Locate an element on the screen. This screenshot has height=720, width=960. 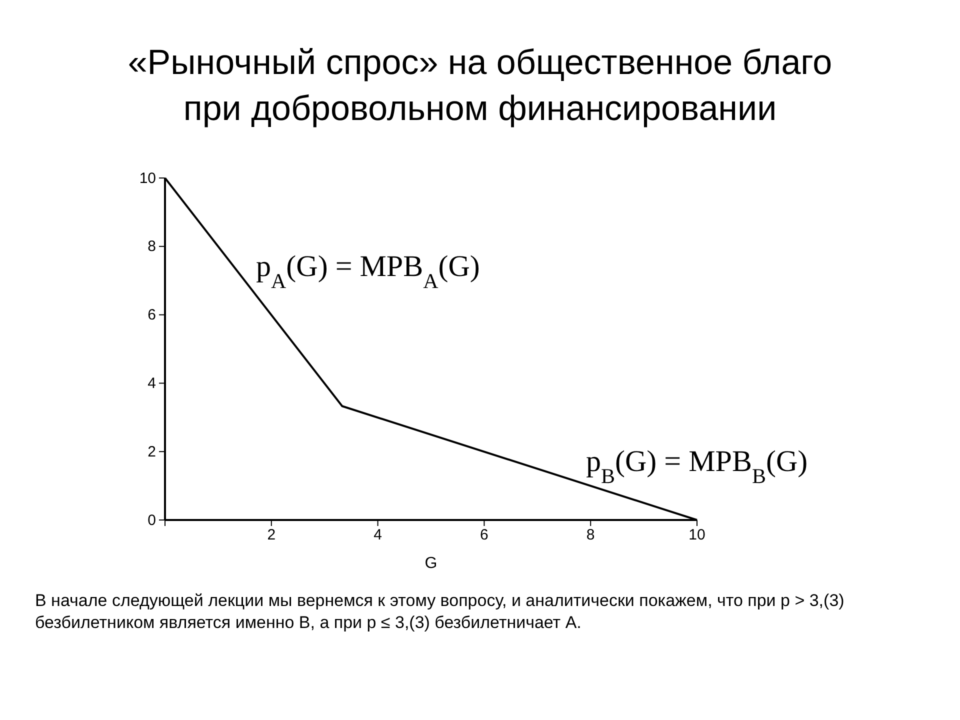
y-tick-label: 8 is located at coordinates (152, 247).